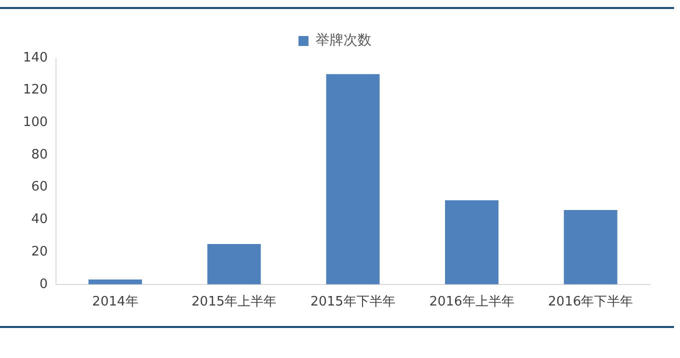 This screenshot has width=680, height=358. Describe the element at coordinates (471, 302) in the screenshot. I see `x-tick-label: 2016年上半年` at that location.